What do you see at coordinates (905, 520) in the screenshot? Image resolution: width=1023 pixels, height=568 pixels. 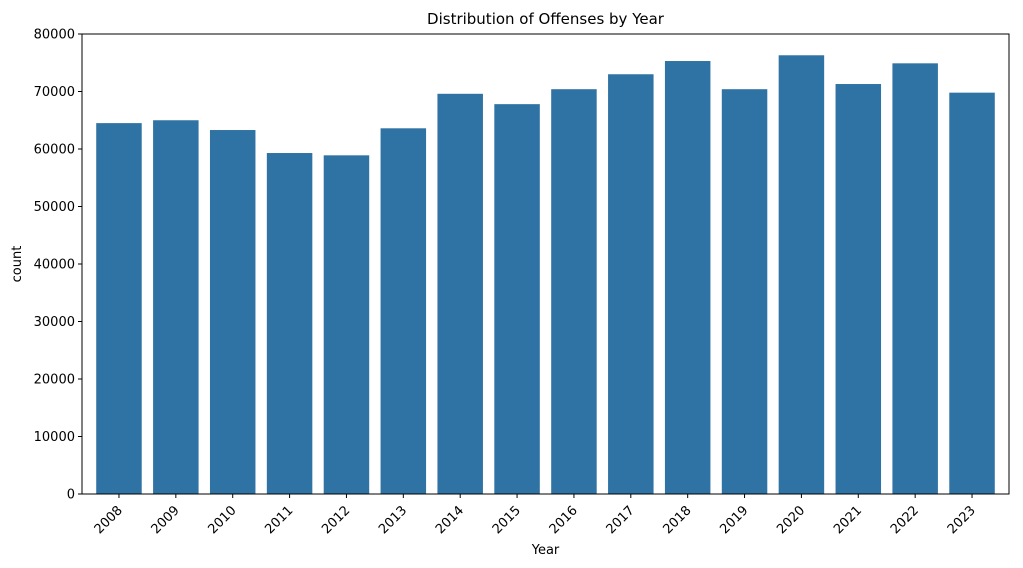 I see `x-tick-label: 2022` at bounding box center [905, 520].